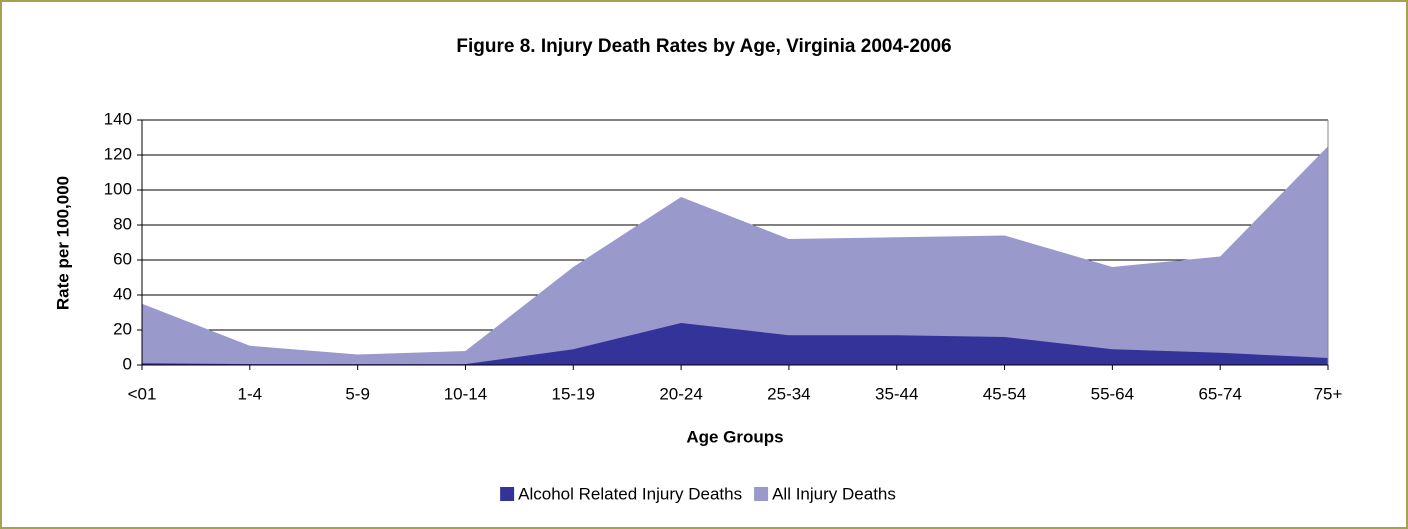  I want to click on legend-label: Alcohol Related Injury Deaths, so click(630, 493).